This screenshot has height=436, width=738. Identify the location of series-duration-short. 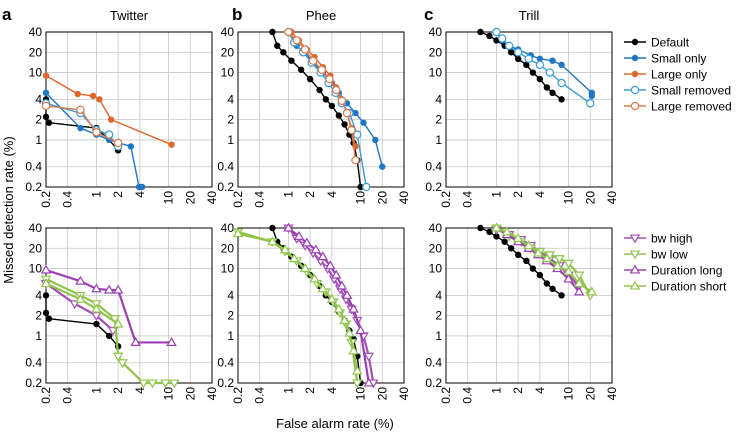
(82, 303).